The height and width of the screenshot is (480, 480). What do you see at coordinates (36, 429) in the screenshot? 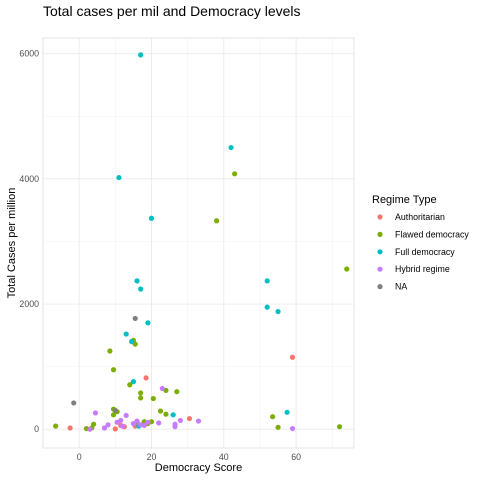
I see `y-tick-label: 0` at bounding box center [36, 429].